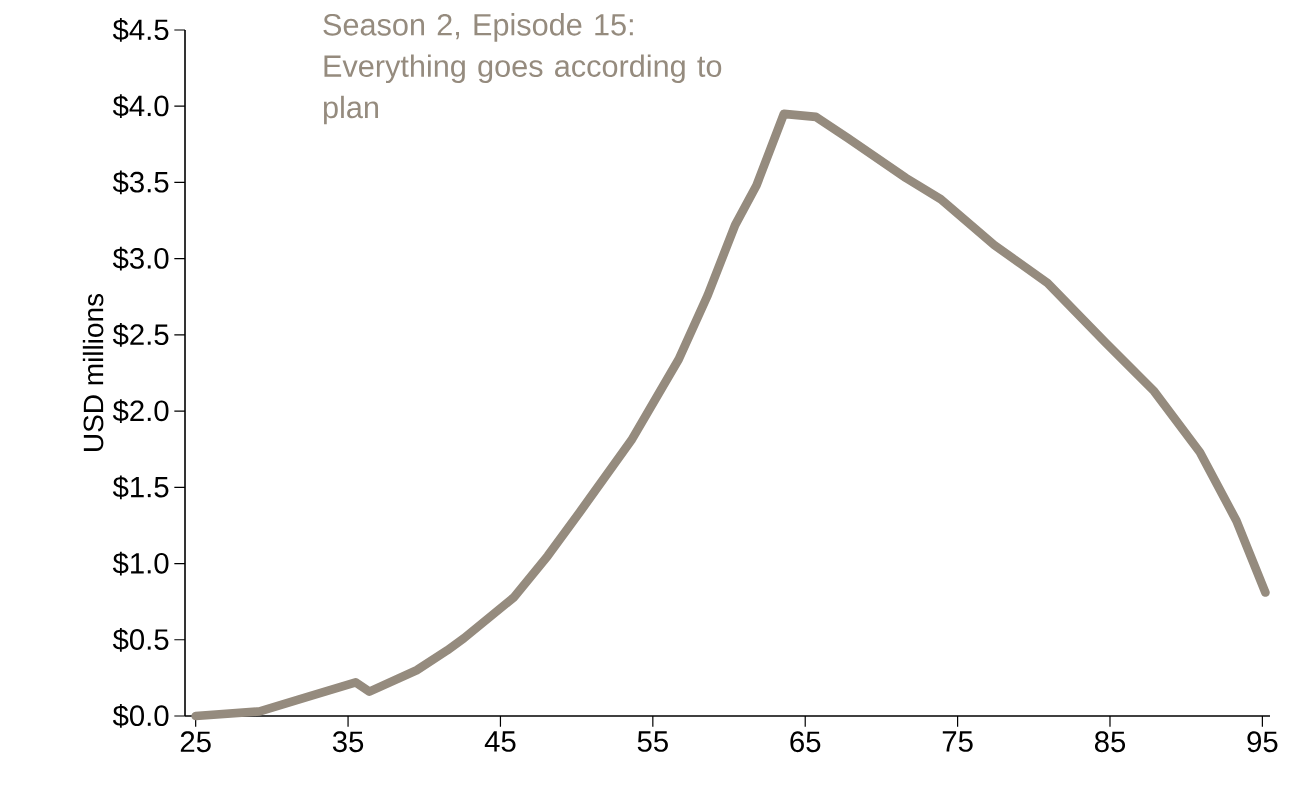  I want to click on y-axis-title: USD millions, so click(93, 372).